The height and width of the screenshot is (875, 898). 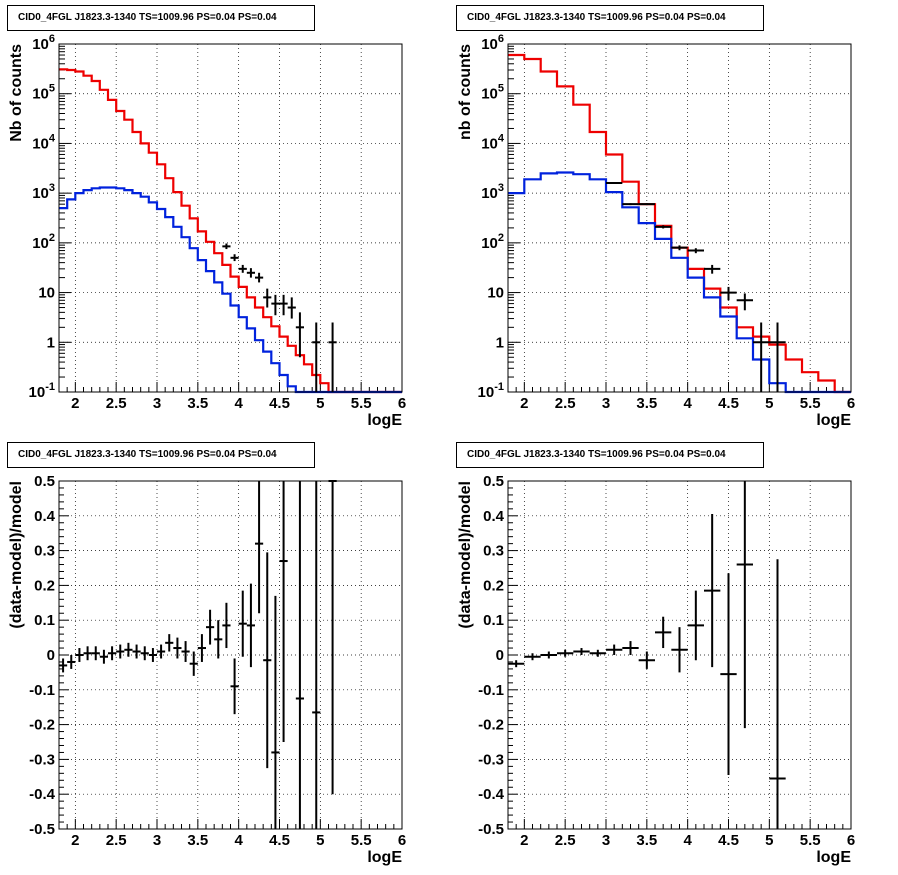 I want to click on component-histogram, so click(x=230, y=290).